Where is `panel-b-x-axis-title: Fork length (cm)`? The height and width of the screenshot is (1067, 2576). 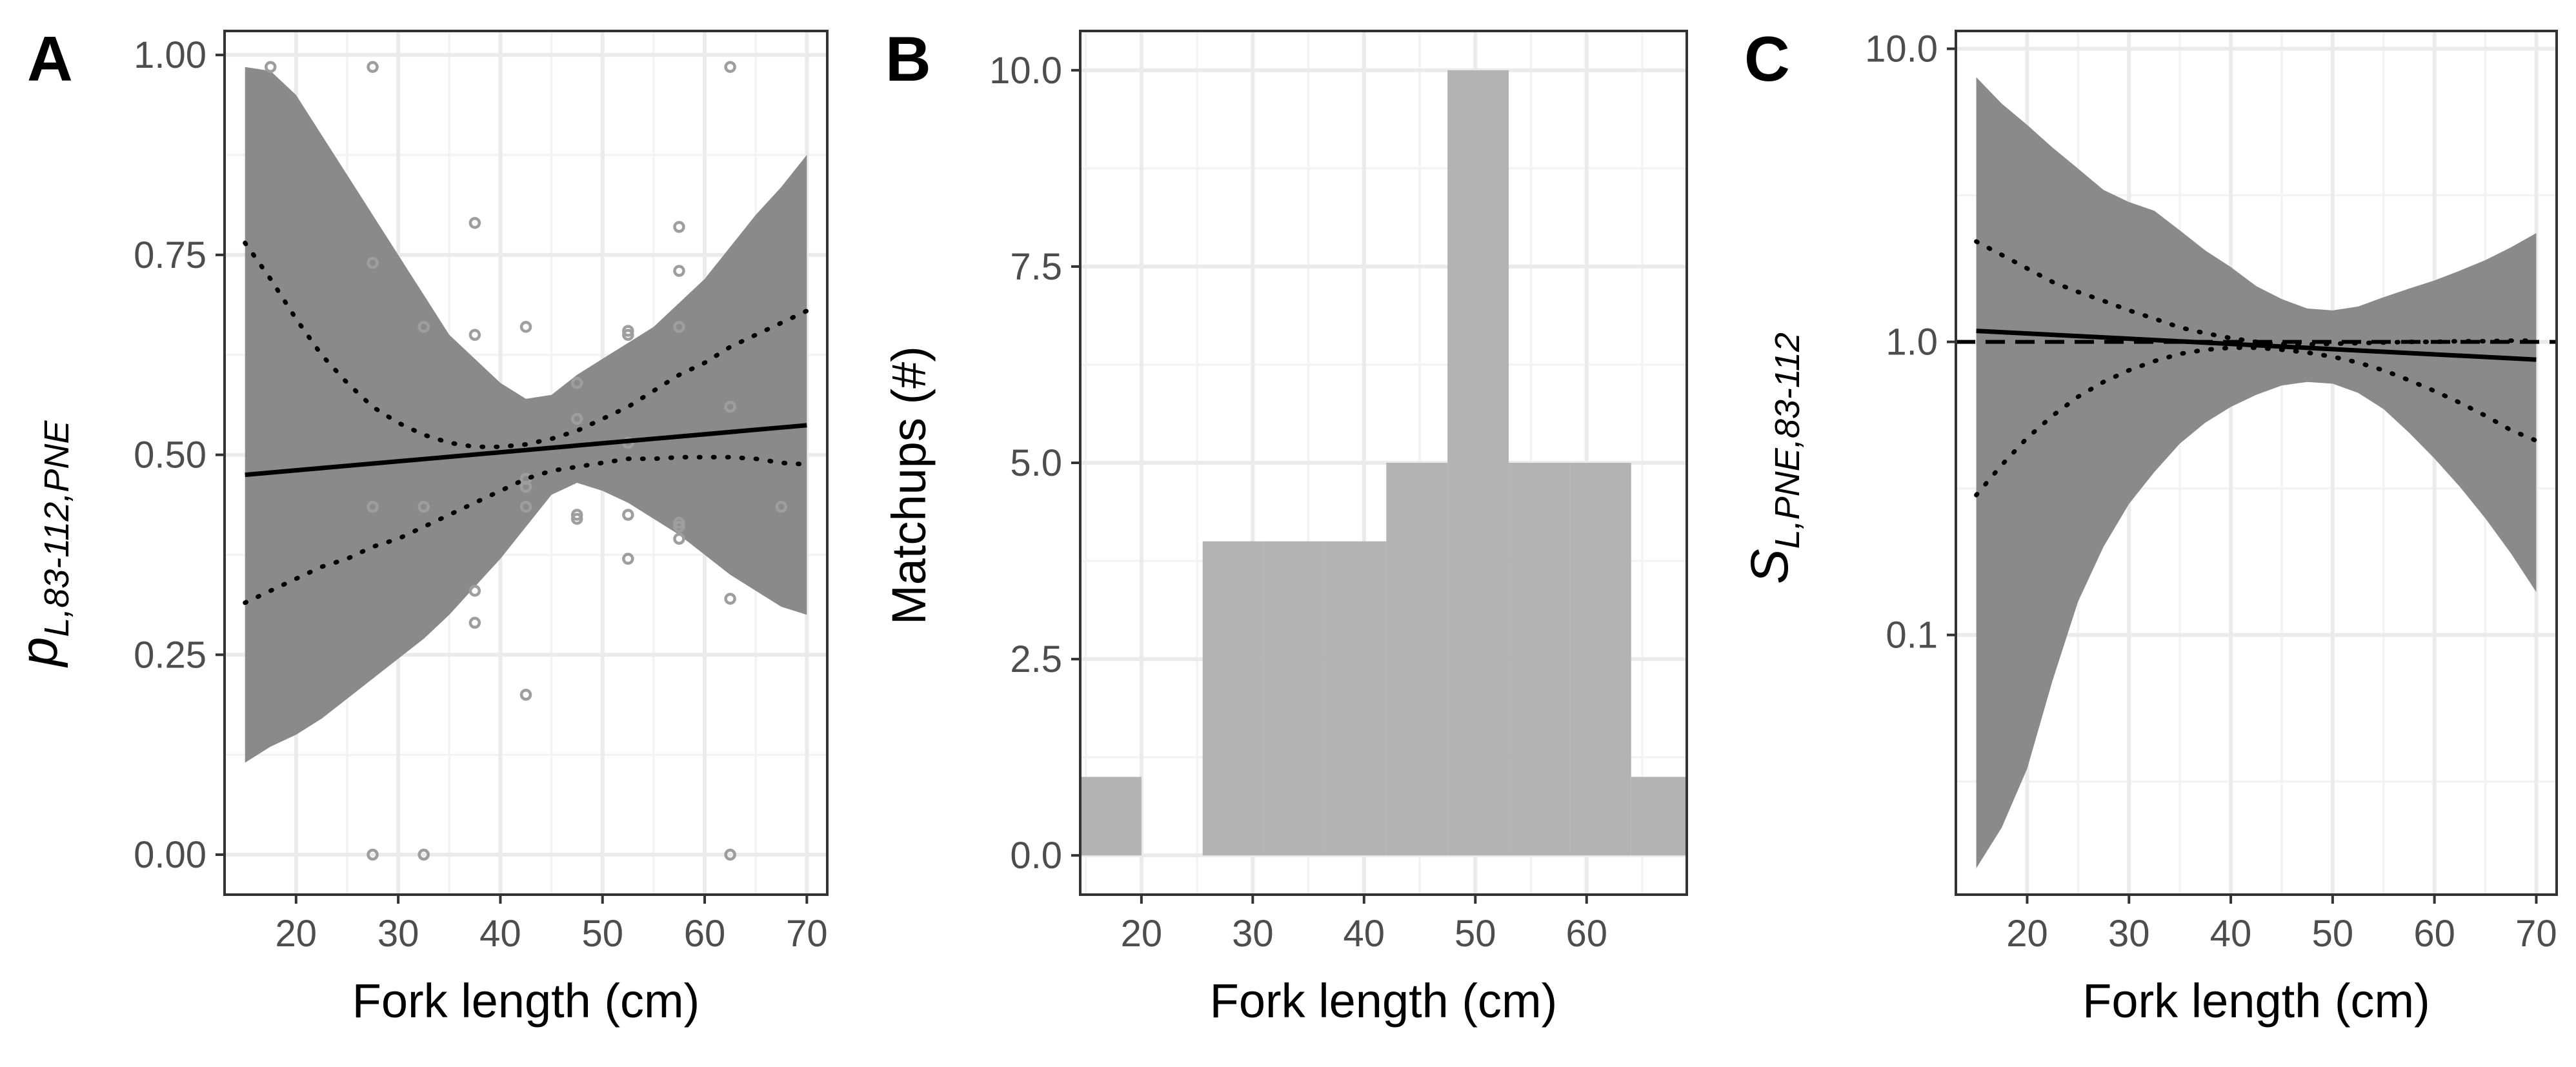
panel-b-x-axis-title: Fork length (cm) is located at coordinates (1384, 1001).